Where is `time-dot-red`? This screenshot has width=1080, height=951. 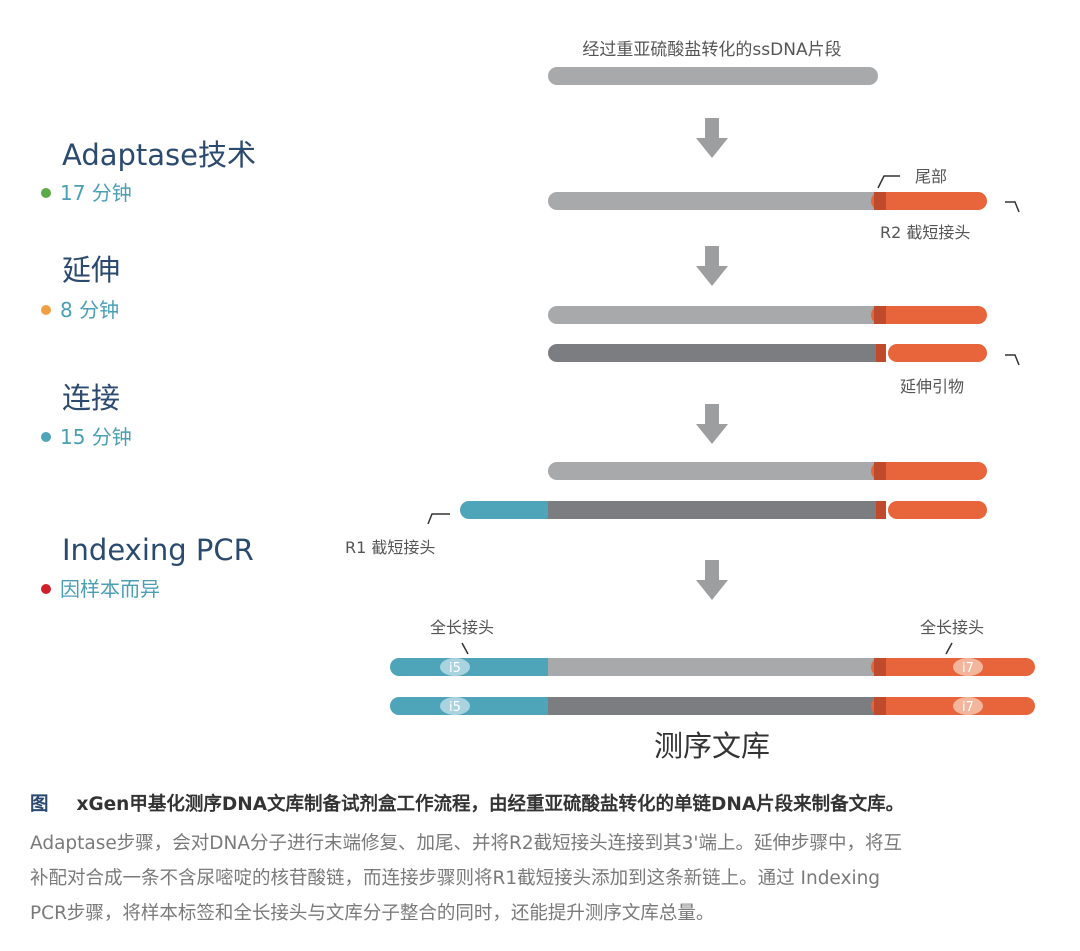
time-dot-red is located at coordinates (46, 589).